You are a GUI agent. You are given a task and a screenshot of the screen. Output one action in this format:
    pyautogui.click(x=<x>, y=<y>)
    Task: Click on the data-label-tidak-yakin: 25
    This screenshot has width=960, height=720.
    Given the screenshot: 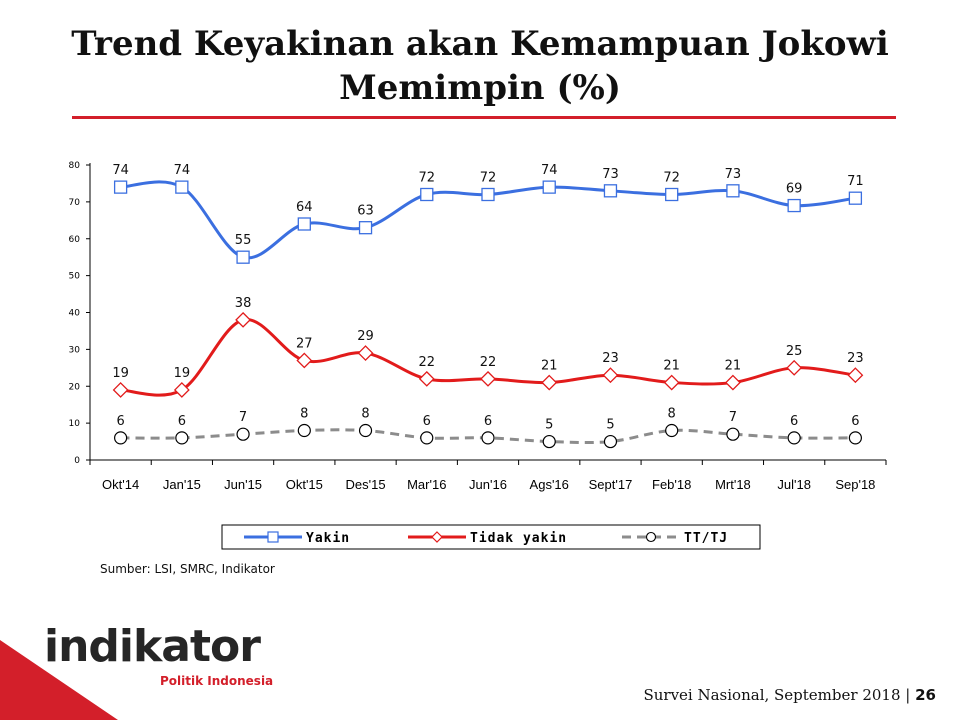 What is the action you would take?
    pyautogui.click(x=794, y=351)
    